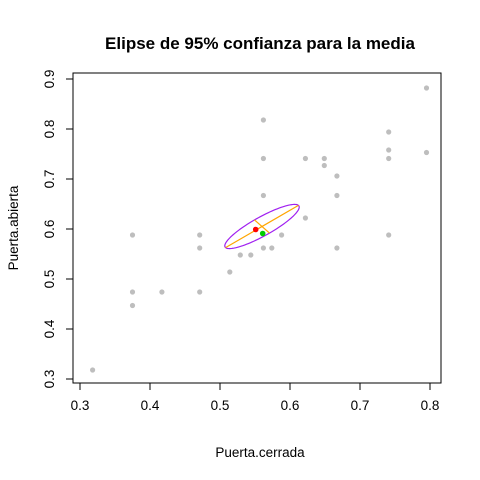  Describe the element at coordinates (220, 405) in the screenshot. I see `x-tick-label: 0.5` at that location.